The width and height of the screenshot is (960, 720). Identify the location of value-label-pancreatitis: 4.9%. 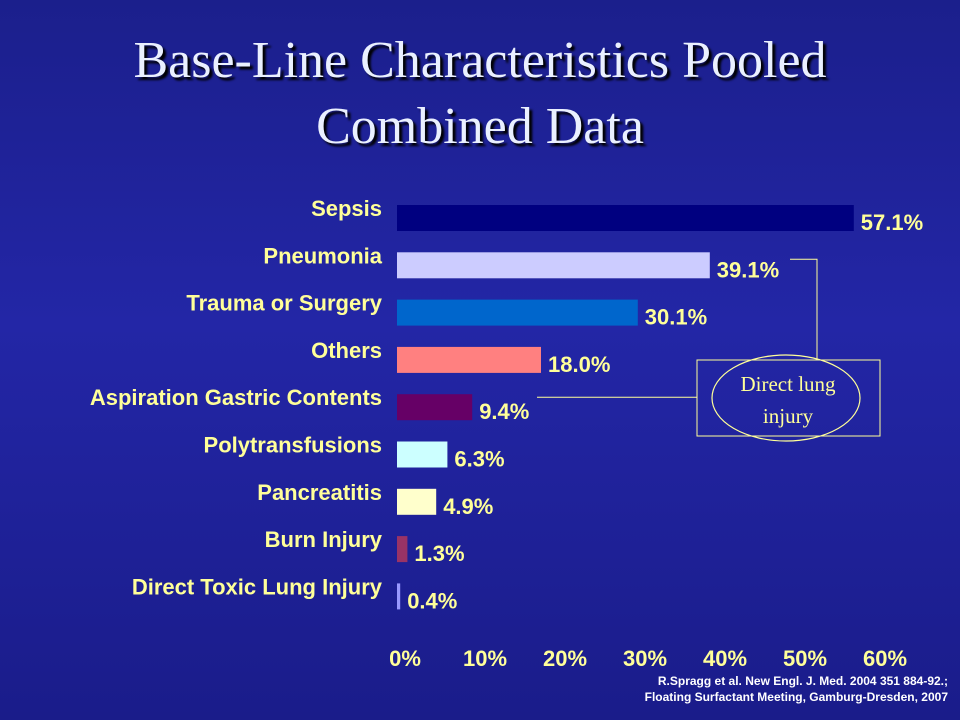
(468, 506).